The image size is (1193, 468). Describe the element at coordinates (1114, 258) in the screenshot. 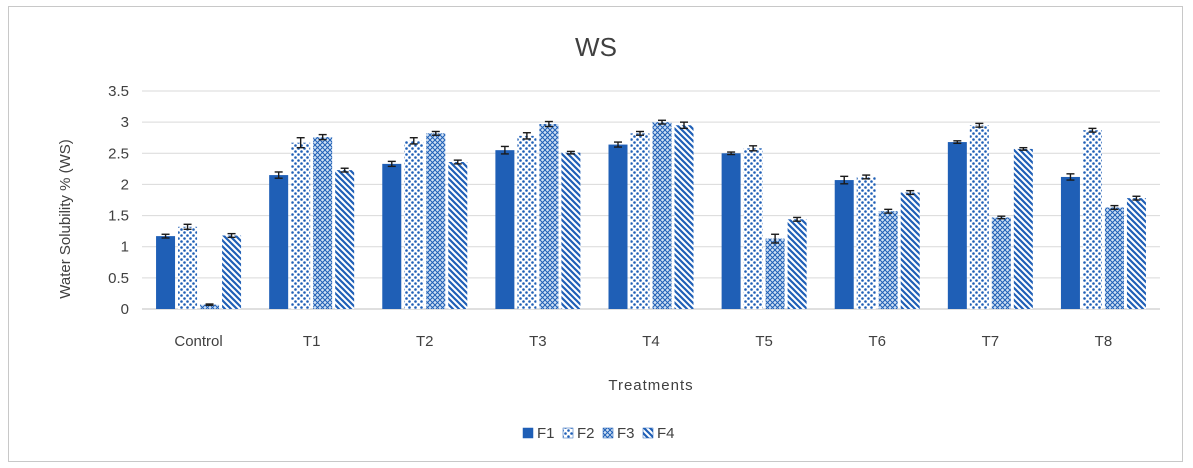

I see `bar-f3-t8` at that location.